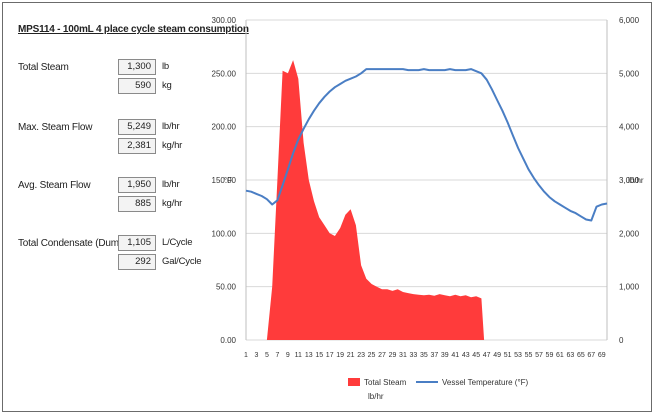 This screenshot has height=416, width=656. I want to click on x-tick-label: 9, so click(288, 355).